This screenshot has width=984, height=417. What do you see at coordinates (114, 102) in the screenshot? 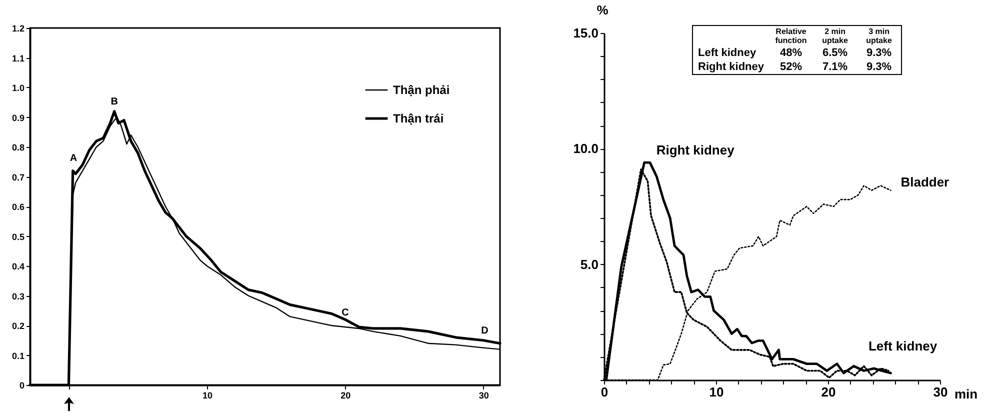
I see `annotation: B` at bounding box center [114, 102].